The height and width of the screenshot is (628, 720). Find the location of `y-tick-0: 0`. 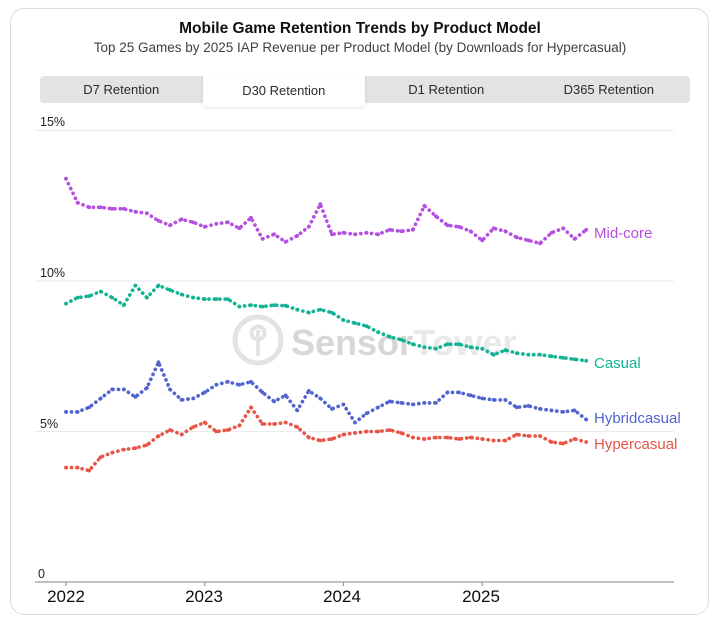

y-tick-0: 0 is located at coordinates (41, 574).